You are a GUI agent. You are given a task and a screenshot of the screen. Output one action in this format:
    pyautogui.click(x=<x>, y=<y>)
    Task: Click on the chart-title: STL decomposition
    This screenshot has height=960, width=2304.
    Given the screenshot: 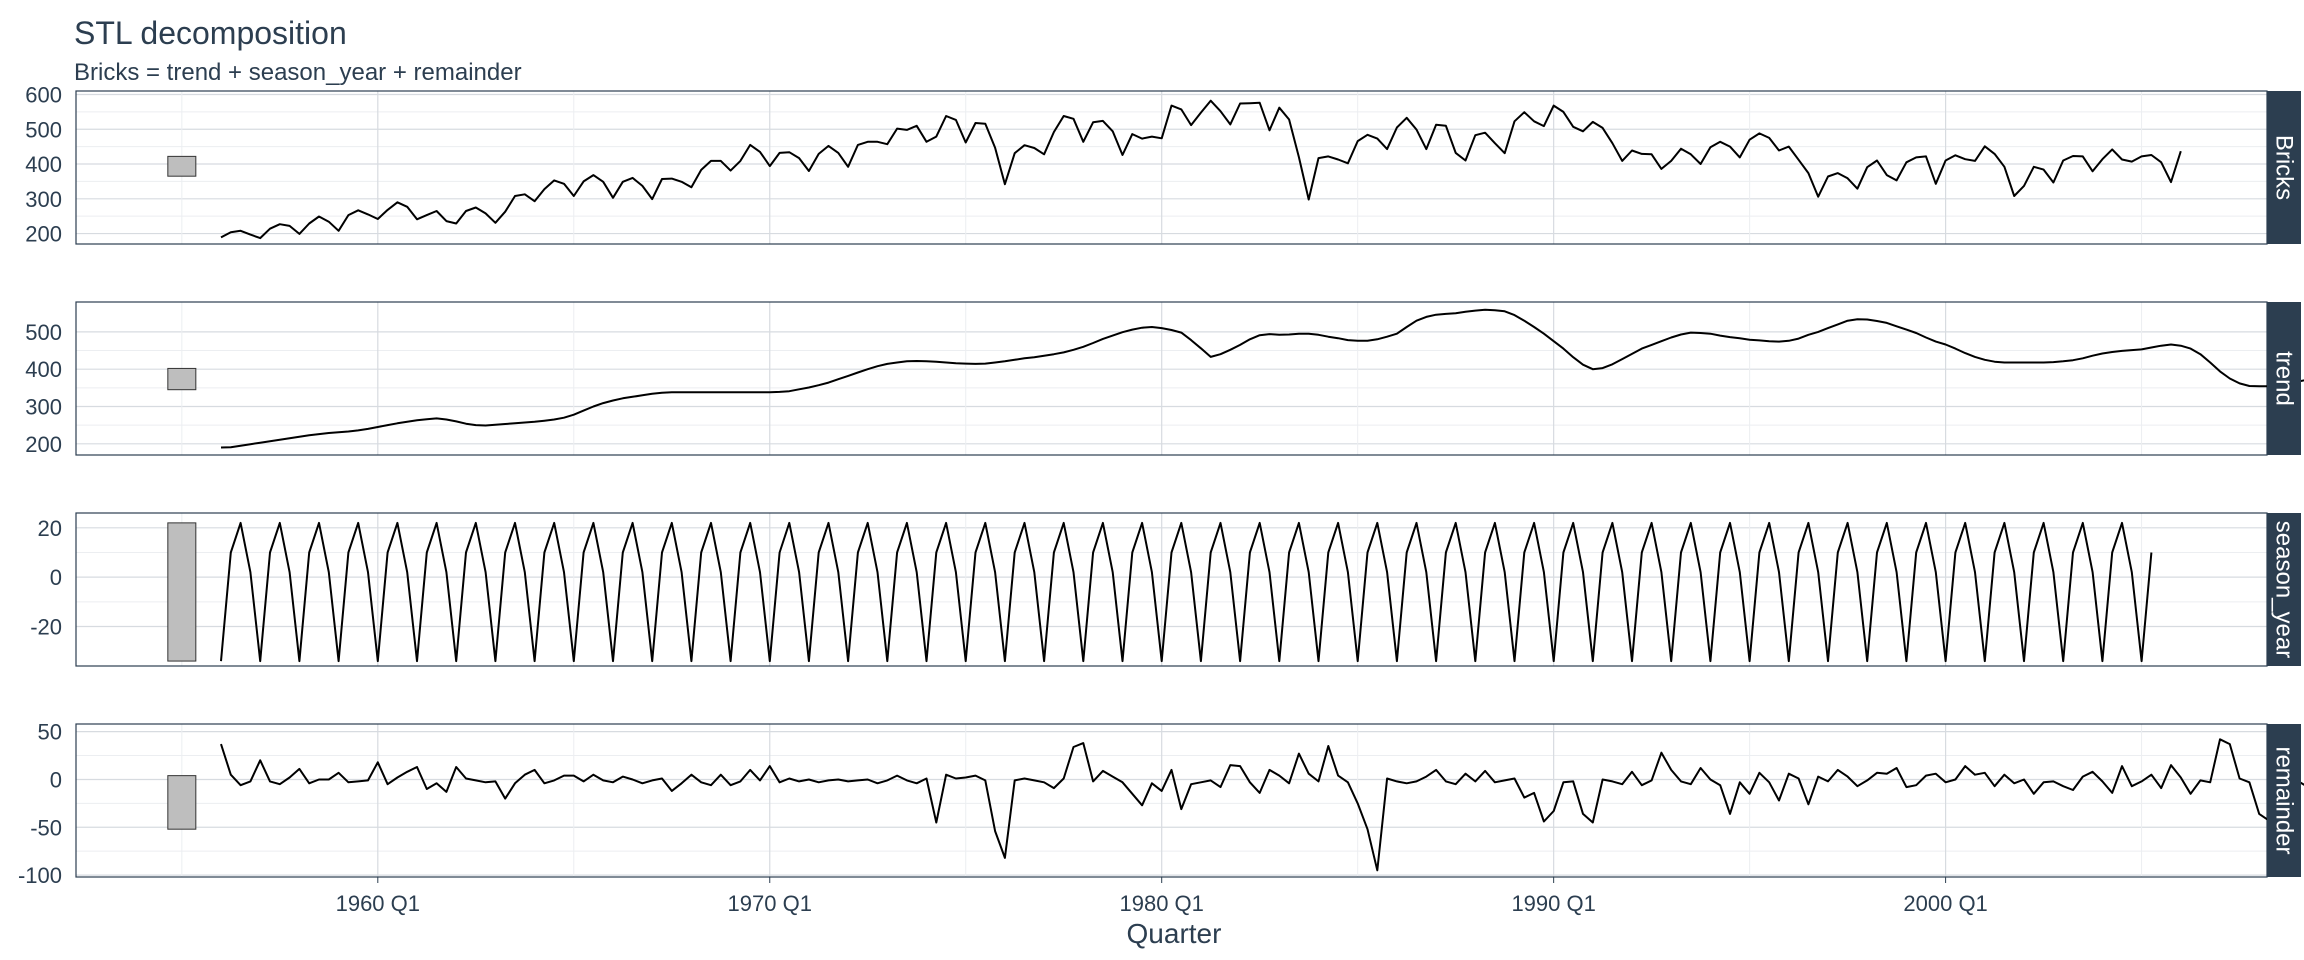 What is the action you would take?
    pyautogui.click(x=210, y=33)
    